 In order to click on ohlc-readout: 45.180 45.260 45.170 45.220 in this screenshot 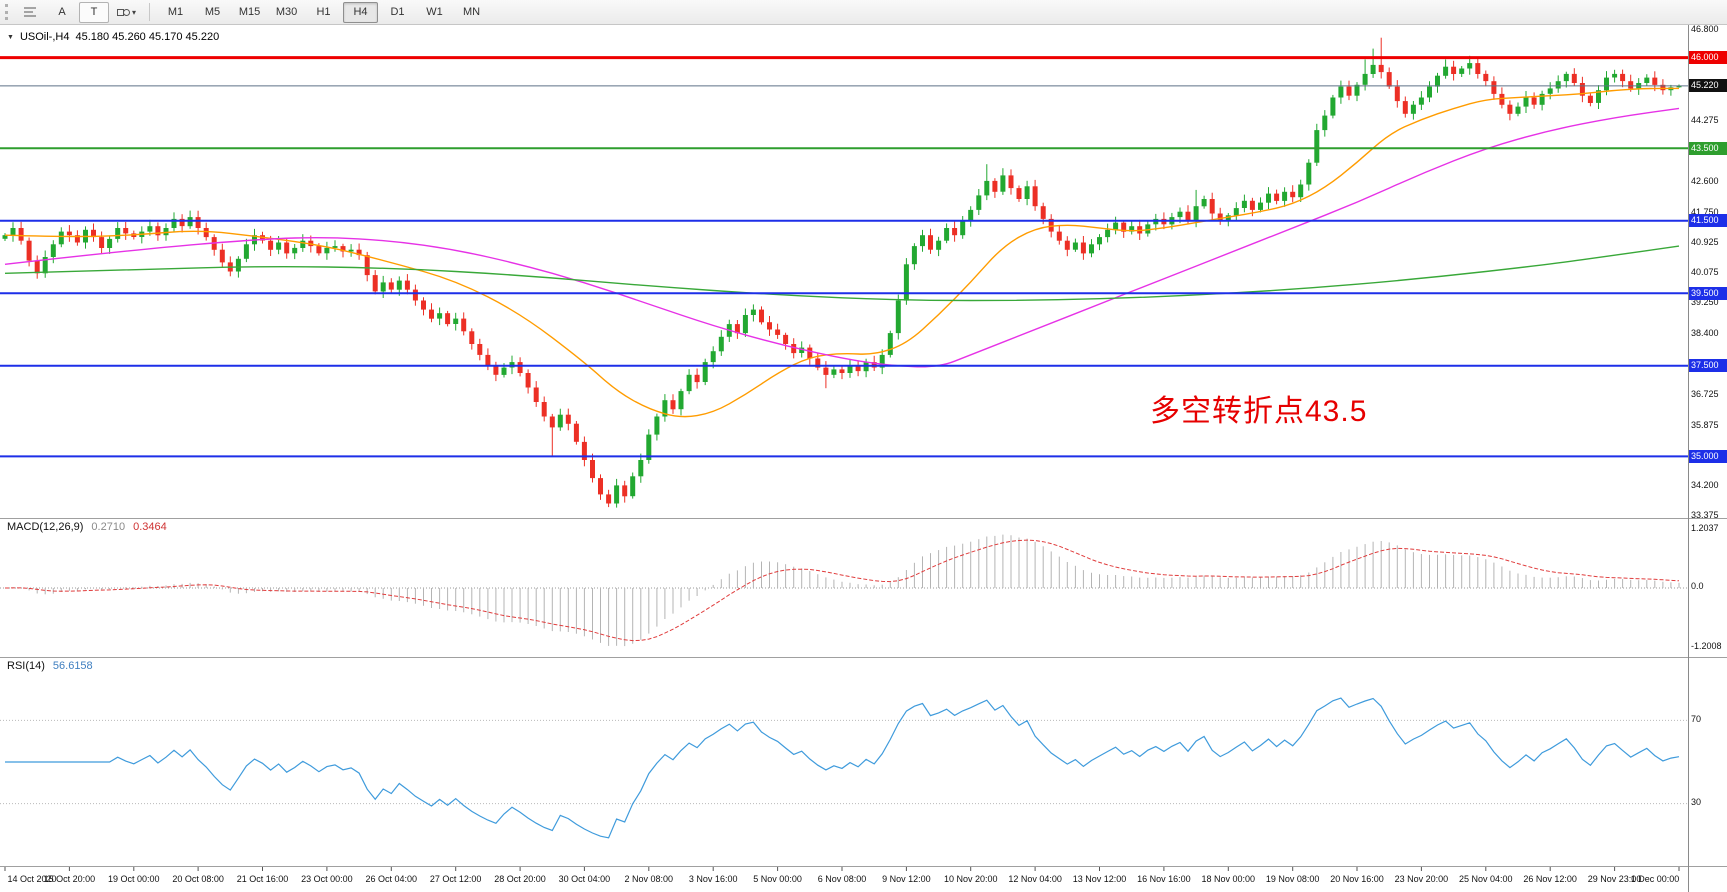, I will do `click(147, 37)`.